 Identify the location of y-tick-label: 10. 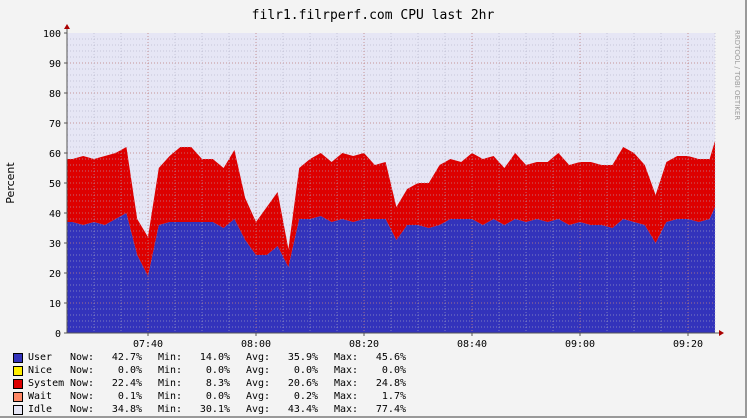
(55, 304).